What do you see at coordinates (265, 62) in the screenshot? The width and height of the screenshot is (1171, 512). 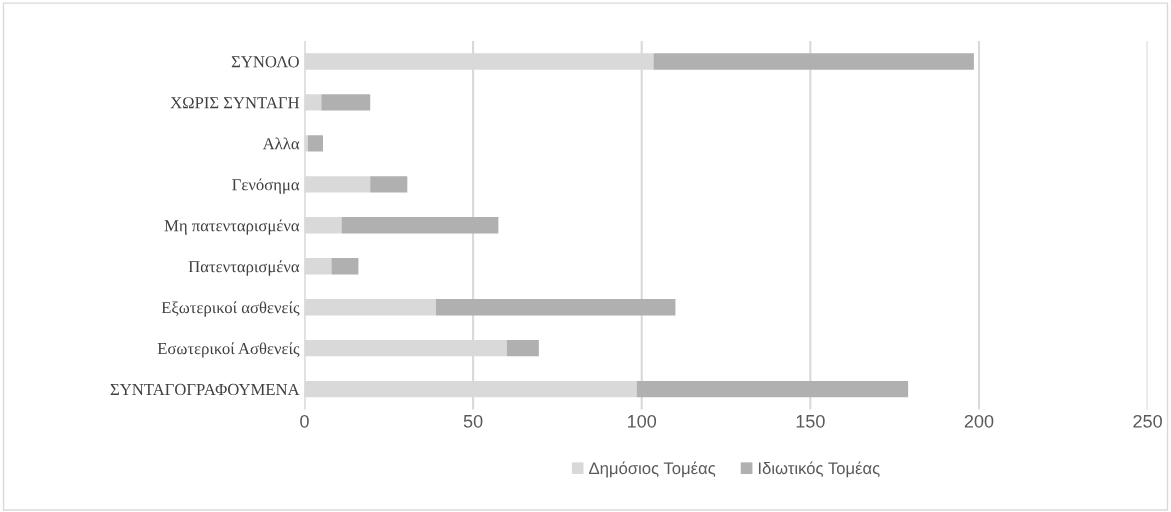 I see `y-tick-label: ΣΥΝΟΛΟ` at bounding box center [265, 62].